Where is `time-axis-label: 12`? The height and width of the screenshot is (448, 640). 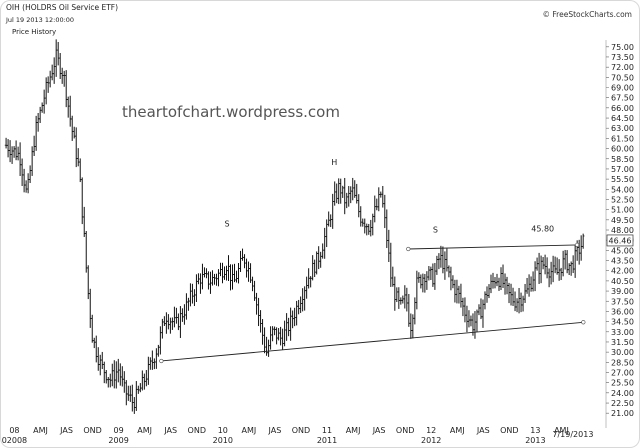
time-axis-label: 12 is located at coordinates (431, 430).